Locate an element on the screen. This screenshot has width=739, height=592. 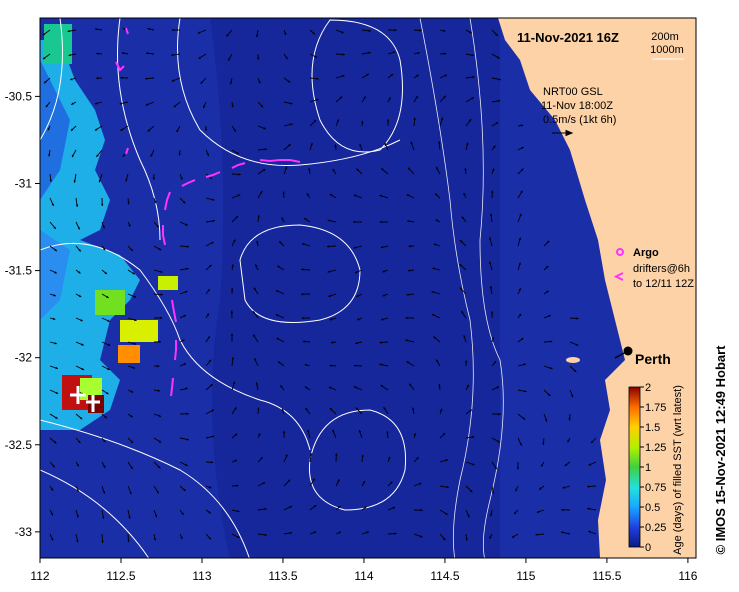
colorbar-tick-label: 0.5 is located at coordinates (652, 508).